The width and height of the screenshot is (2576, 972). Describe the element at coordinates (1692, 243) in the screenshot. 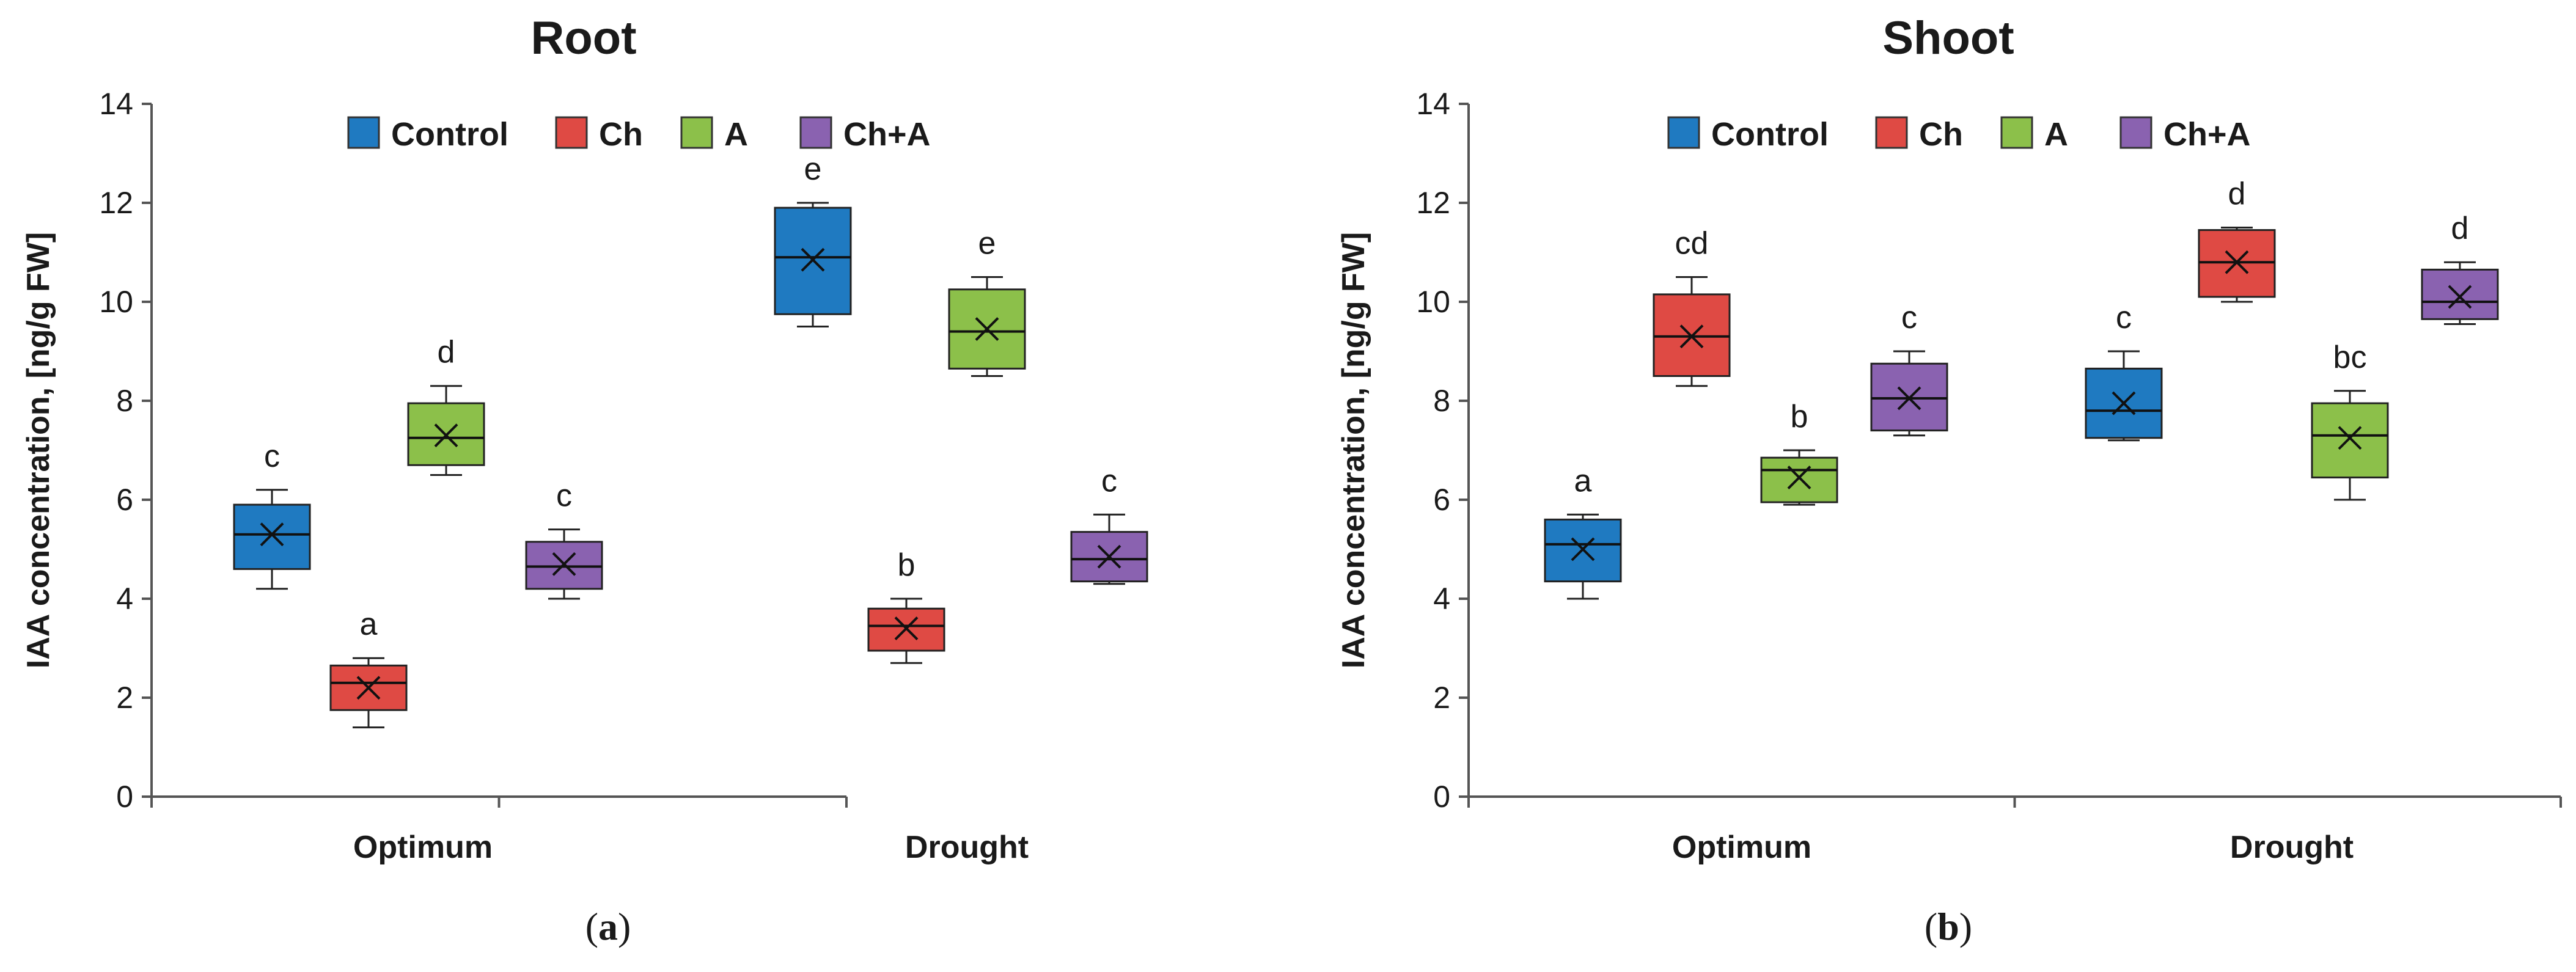

I see `significance-letter: cd` at that location.